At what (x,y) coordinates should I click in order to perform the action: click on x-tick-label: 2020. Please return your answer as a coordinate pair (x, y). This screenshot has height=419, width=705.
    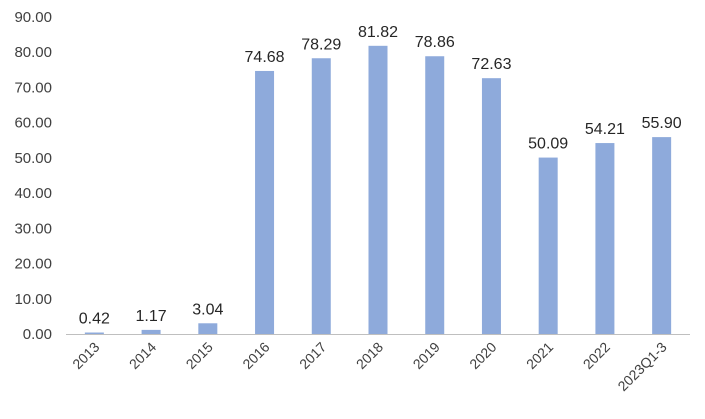
    Looking at the image, I should click on (482, 355).